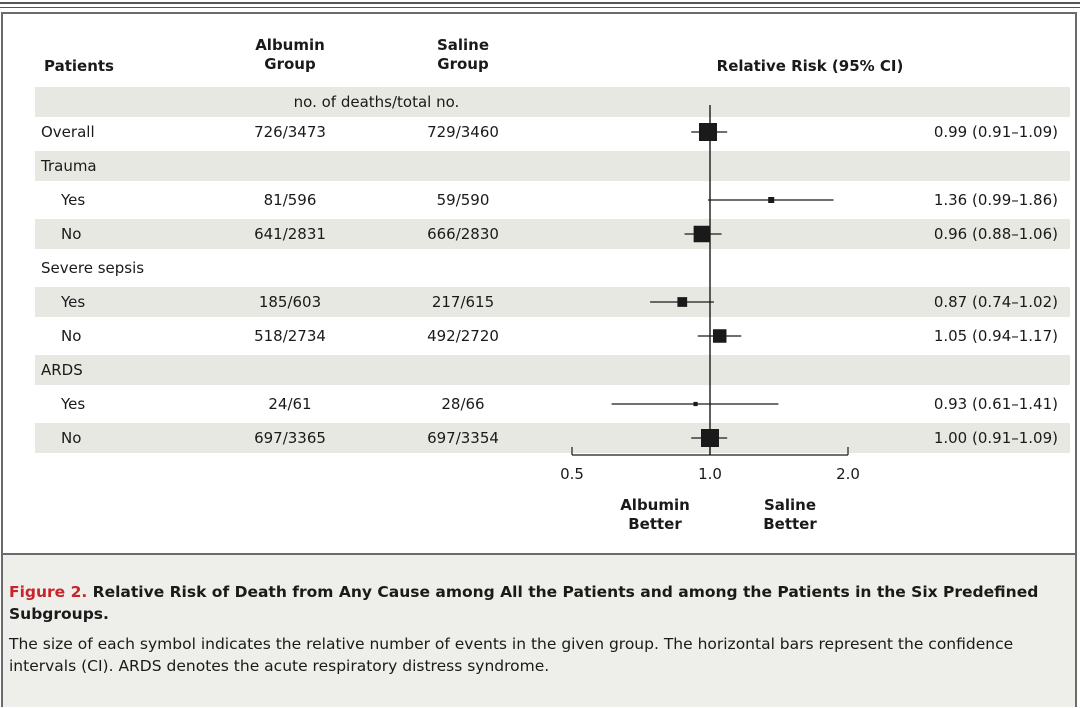 The image size is (1080, 708). I want to click on relative-risk-value: 0.87 (0.74–1.02), so click(995, 302).